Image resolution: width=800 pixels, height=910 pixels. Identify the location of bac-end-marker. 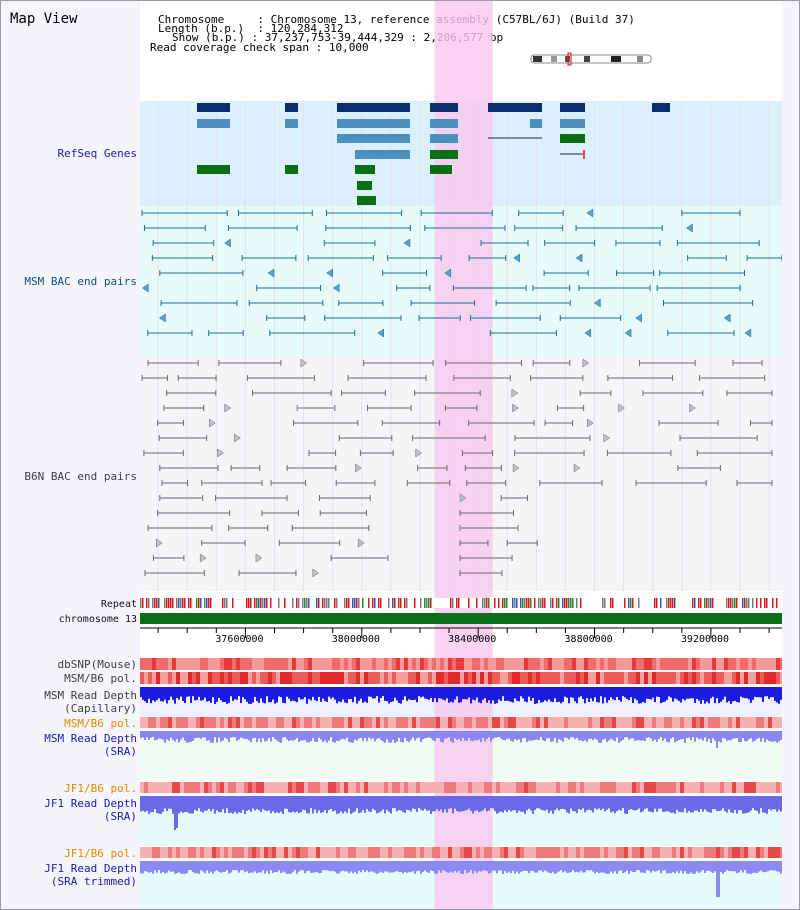
(159, 543).